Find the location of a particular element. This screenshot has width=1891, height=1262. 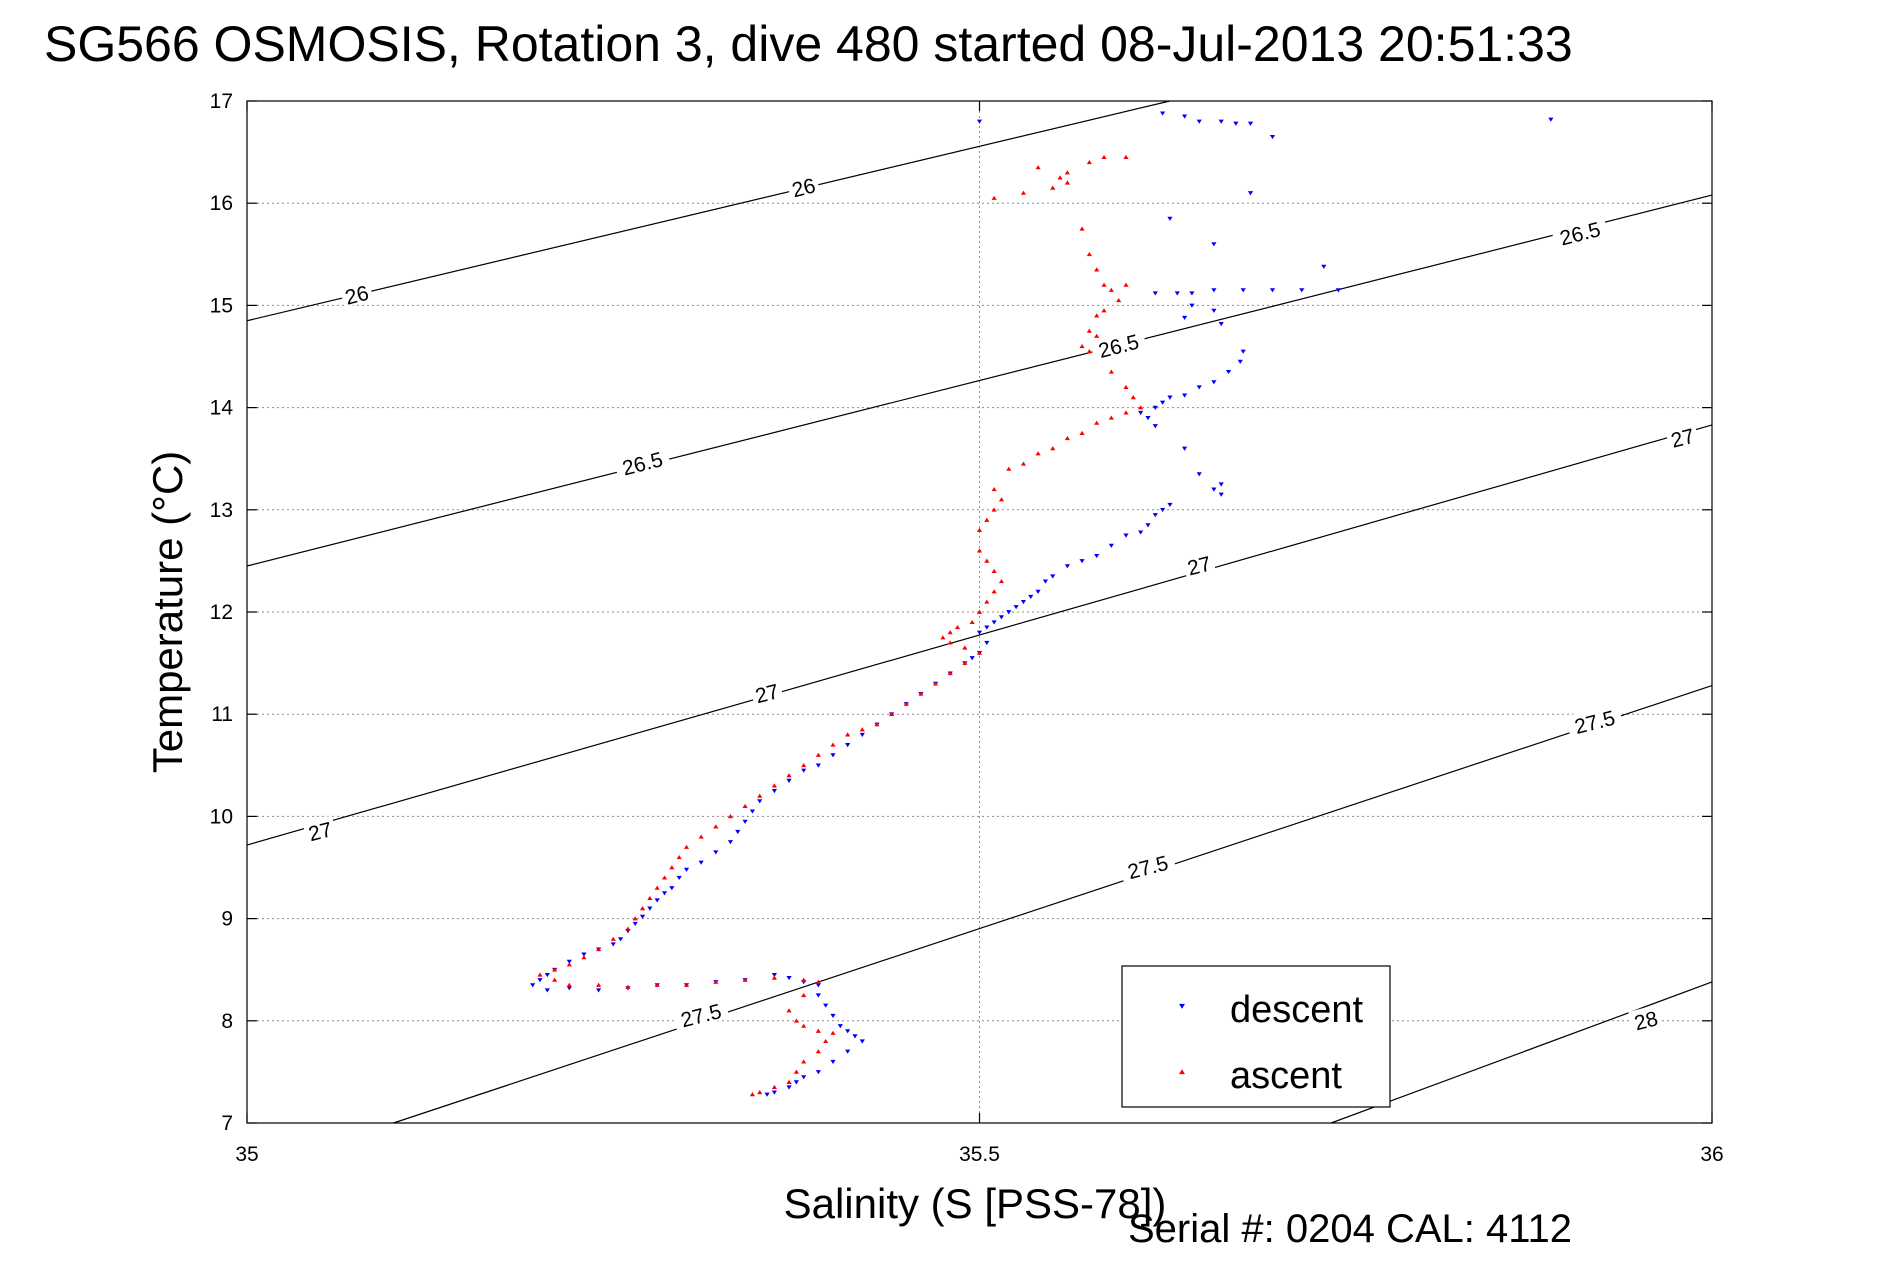

y-tick-label: 16 is located at coordinates (221, 203).